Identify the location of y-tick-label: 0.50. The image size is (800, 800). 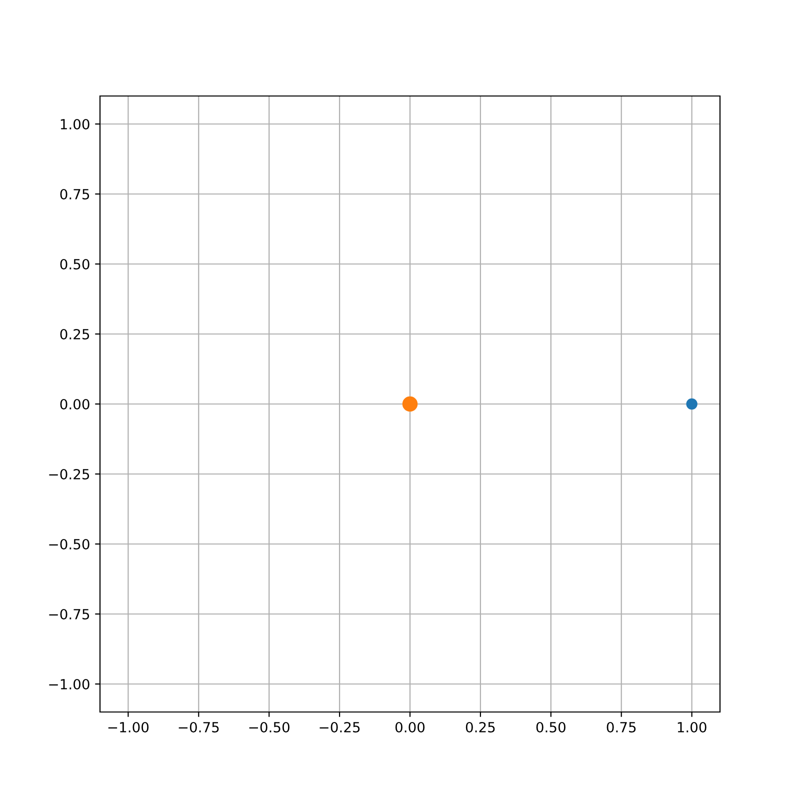
(75, 264).